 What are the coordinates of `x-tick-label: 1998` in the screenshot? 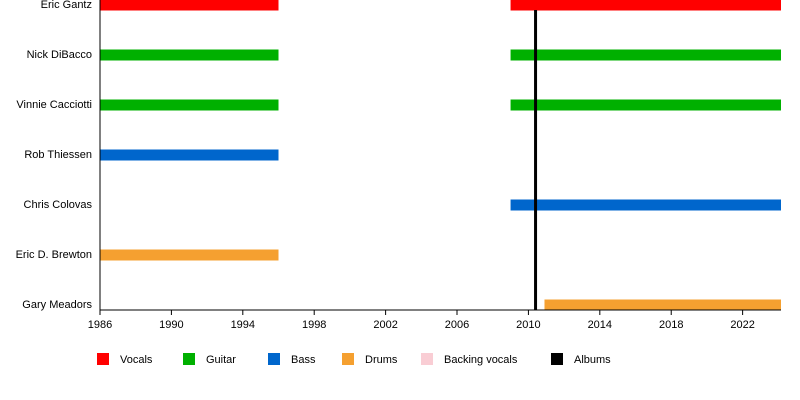 It's located at (314, 325).